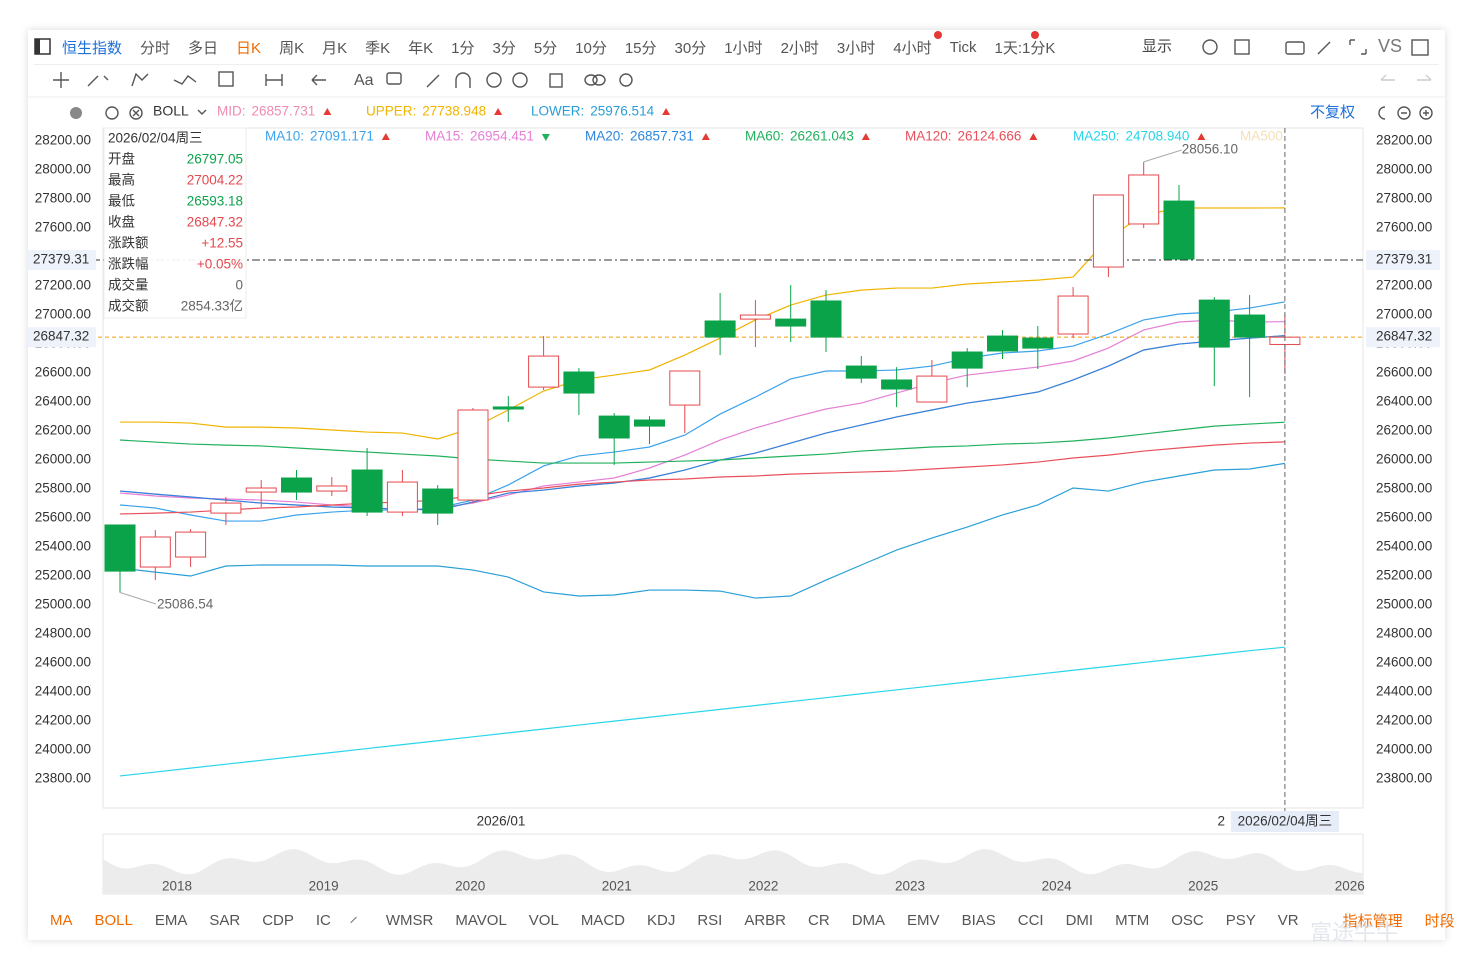  Describe the element at coordinates (710, 920) in the screenshot. I see `indicator-tab: RSI` at that location.